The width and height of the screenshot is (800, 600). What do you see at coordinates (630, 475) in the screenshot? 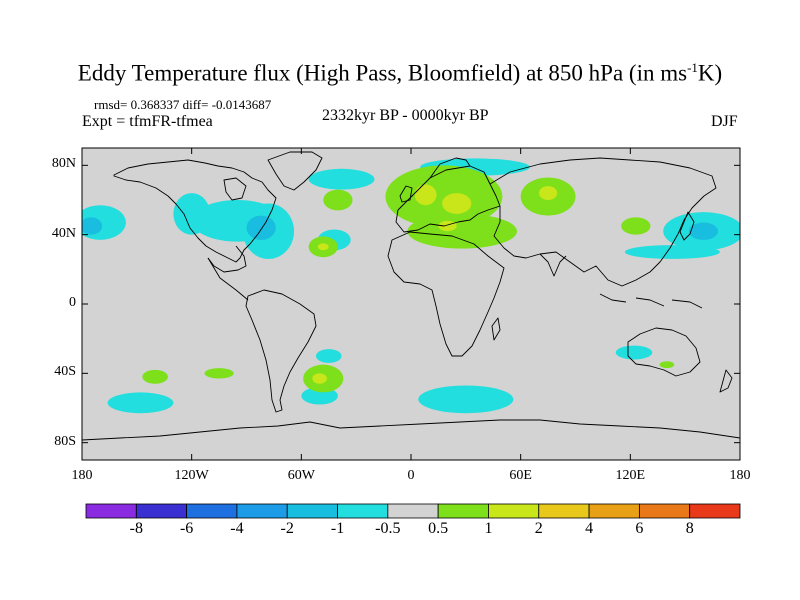
I see `x-tick-label: 120E` at bounding box center [630, 475].